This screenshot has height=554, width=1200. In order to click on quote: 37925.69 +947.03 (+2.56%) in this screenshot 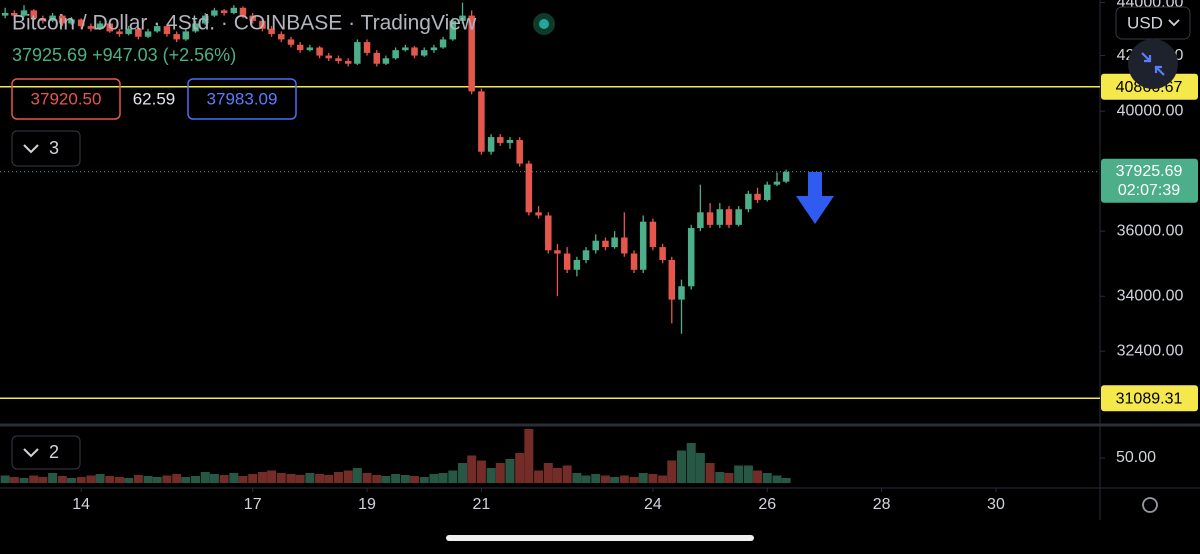, I will do `click(124, 55)`.